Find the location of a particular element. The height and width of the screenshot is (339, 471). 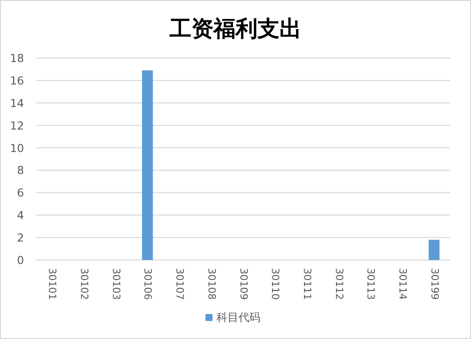

x-tick-label: 30106 is located at coordinates (147, 284).